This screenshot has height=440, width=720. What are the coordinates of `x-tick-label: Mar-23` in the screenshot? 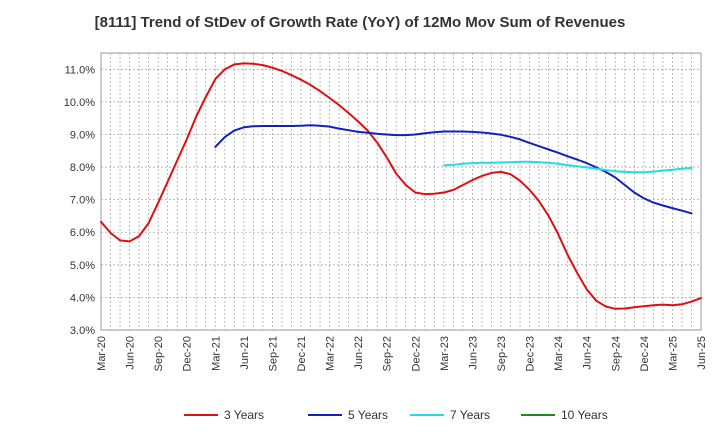 It's located at (445, 353).